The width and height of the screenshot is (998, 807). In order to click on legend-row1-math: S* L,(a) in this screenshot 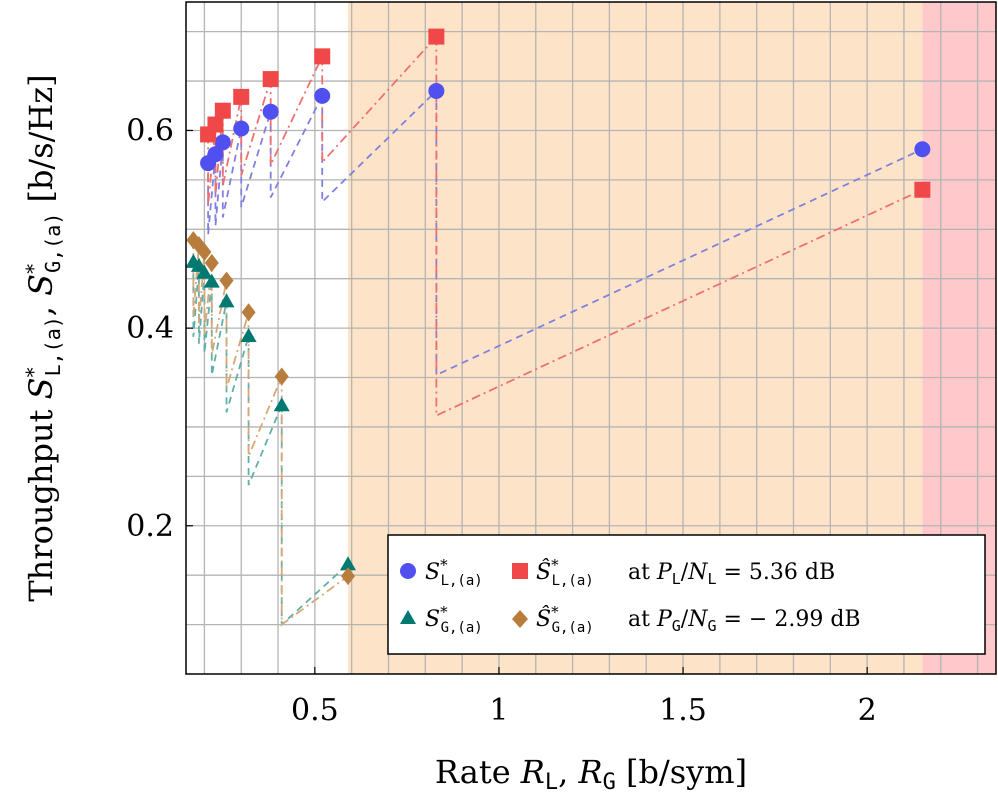, I will do `click(454, 572)`.